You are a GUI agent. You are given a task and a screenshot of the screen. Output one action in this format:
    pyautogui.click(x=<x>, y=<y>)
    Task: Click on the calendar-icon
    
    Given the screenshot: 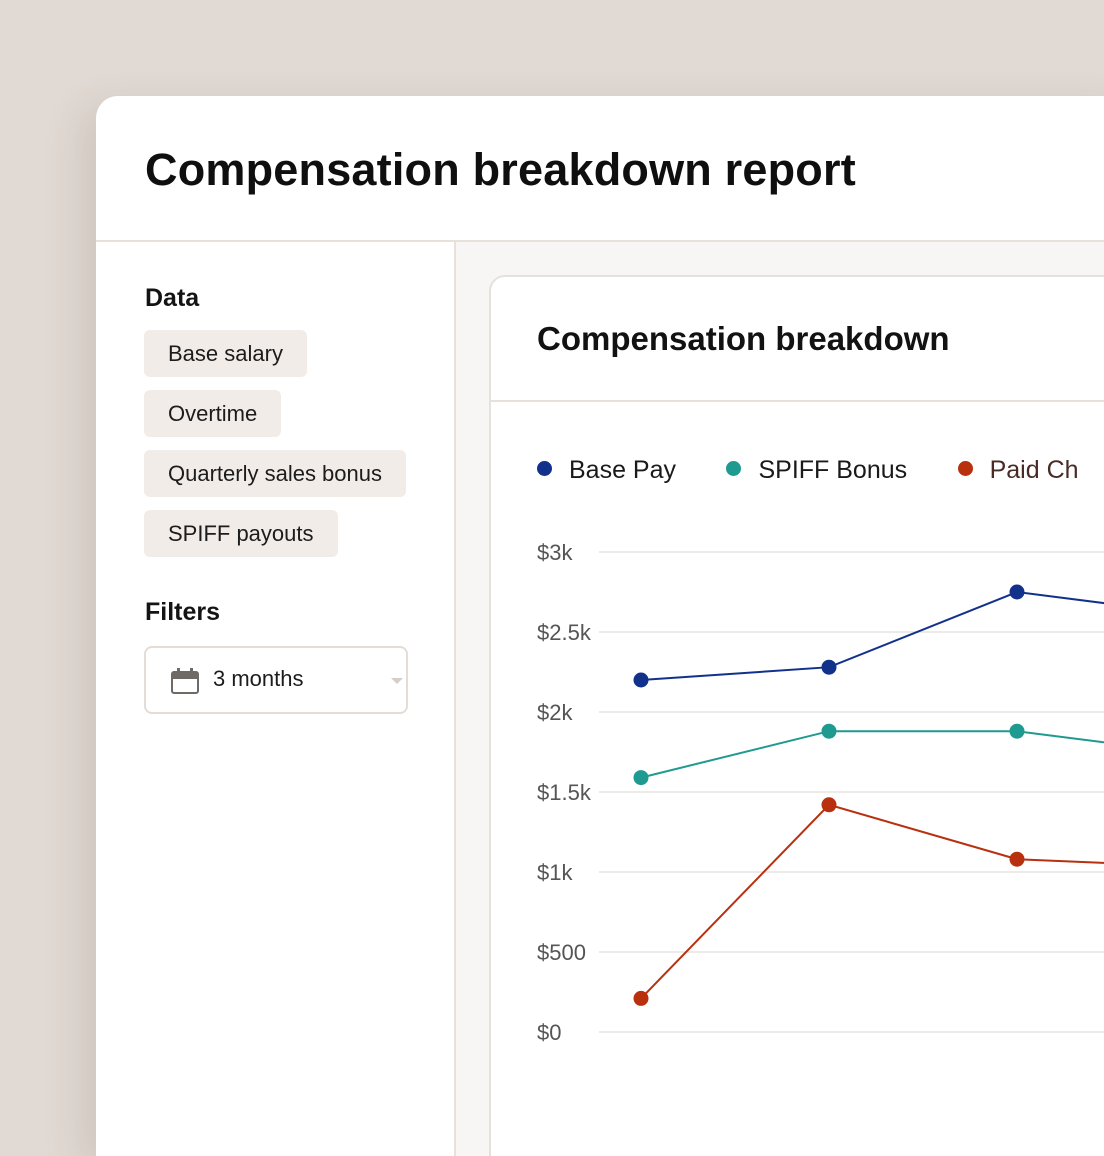 What is the action you would take?
    pyautogui.click(x=185, y=681)
    